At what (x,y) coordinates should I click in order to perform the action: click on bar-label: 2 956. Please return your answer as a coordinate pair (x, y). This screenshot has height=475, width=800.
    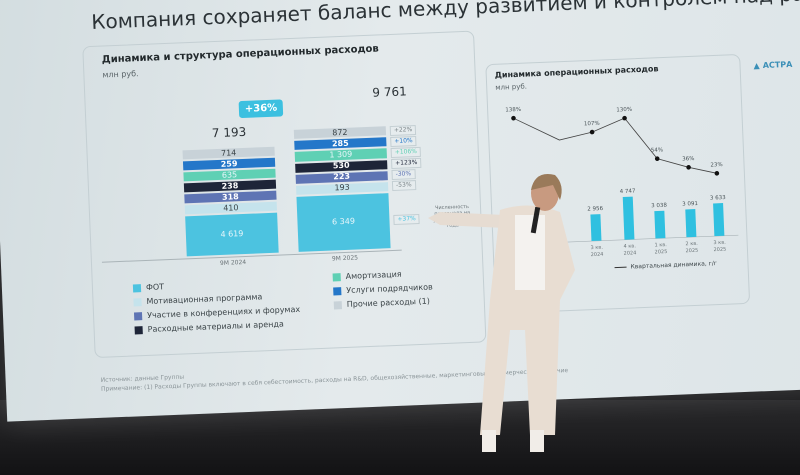
    Looking at the image, I should click on (595, 209).